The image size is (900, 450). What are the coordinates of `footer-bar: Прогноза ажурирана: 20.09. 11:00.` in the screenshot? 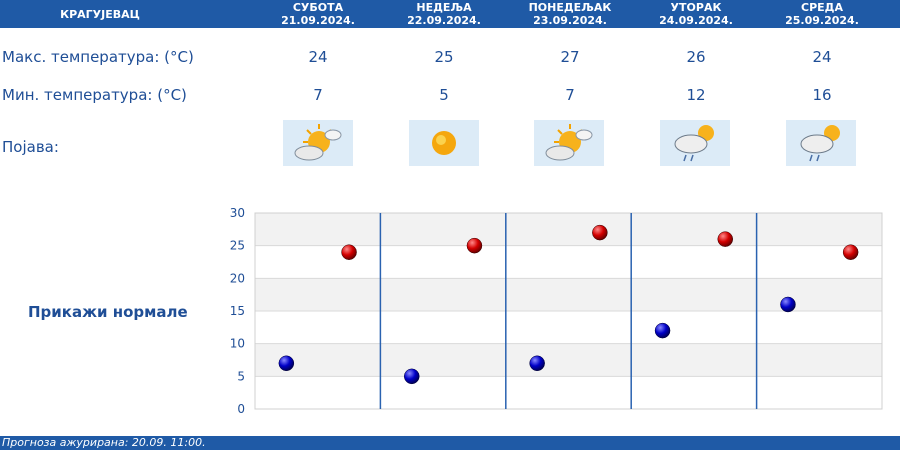 It's located at (450, 443).